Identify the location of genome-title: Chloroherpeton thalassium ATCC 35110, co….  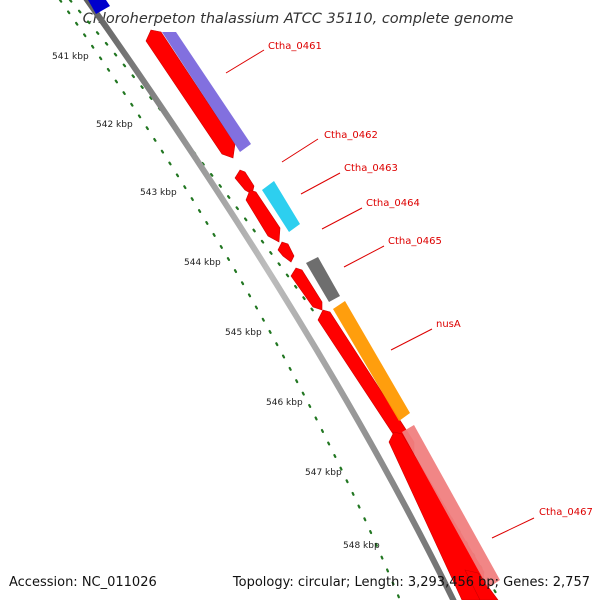
(298, 19).